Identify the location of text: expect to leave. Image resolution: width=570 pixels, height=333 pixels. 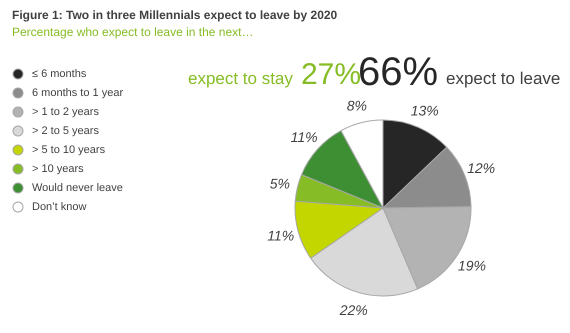
(503, 78).